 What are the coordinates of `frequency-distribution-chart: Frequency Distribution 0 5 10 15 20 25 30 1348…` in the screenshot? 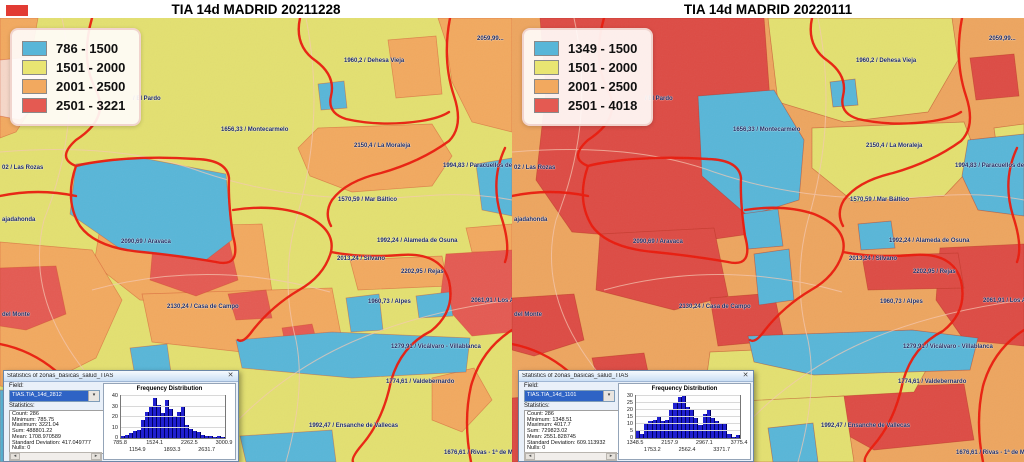 It's located at (684, 421).